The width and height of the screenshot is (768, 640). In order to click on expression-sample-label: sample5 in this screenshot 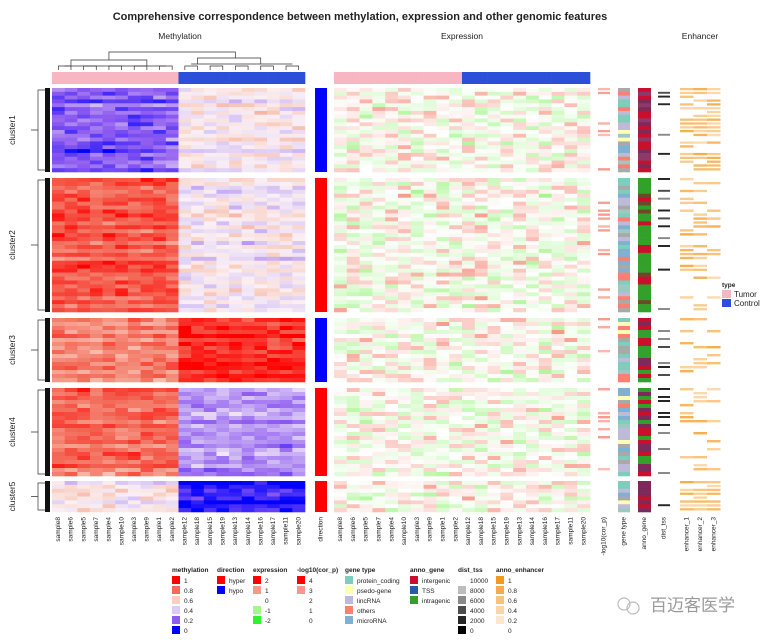, I will do `click(366, 529)`.